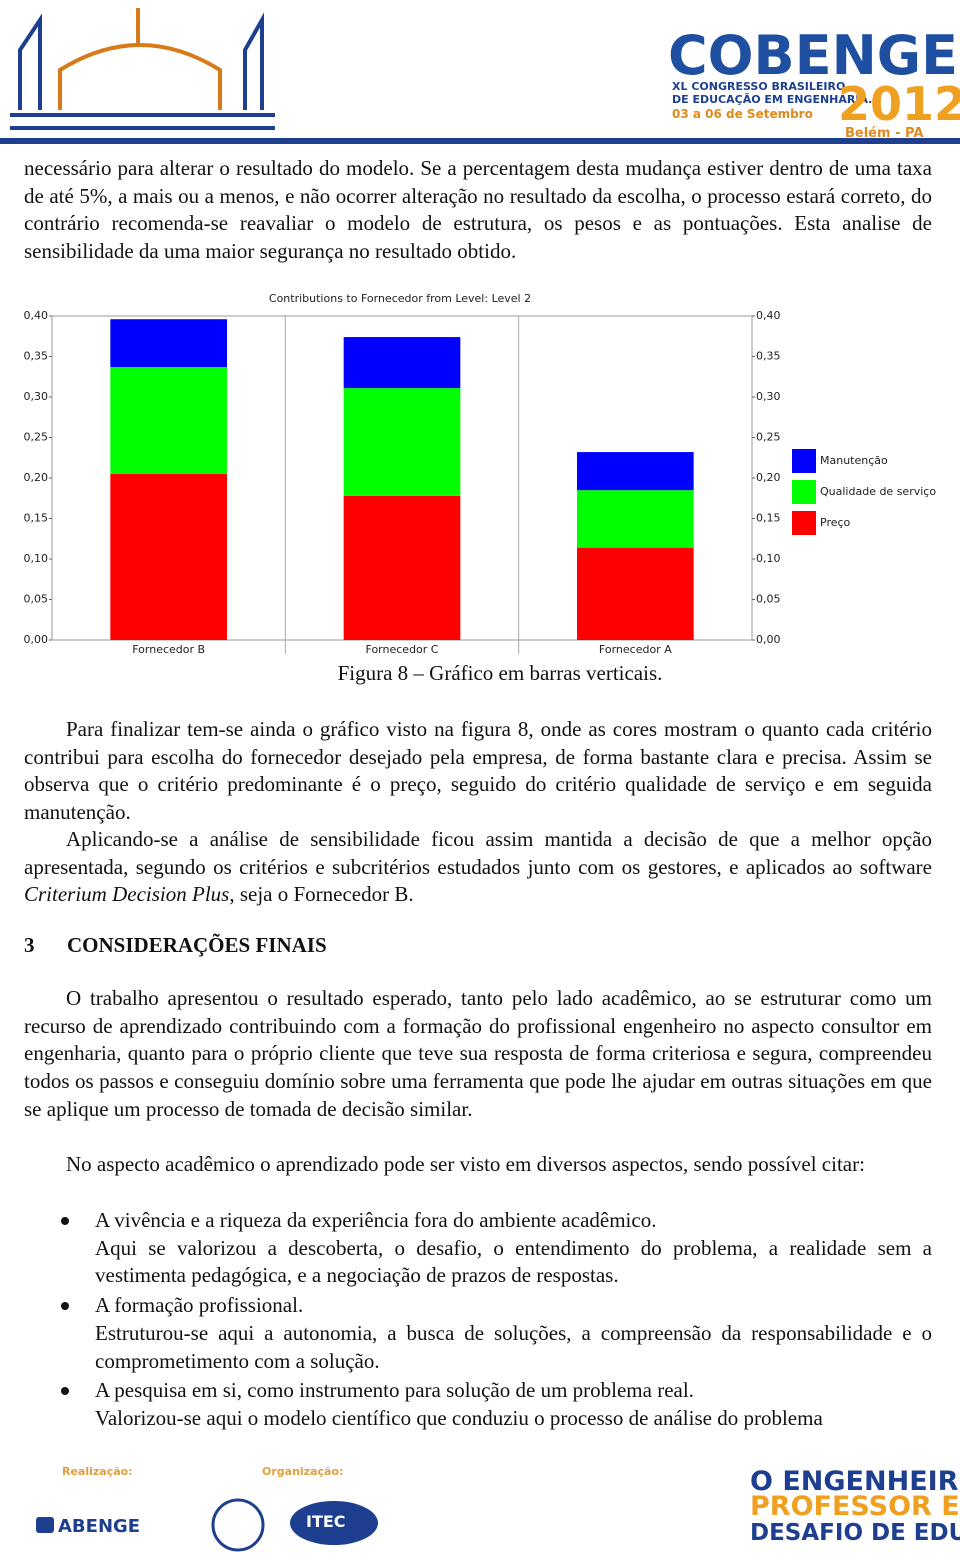 The height and width of the screenshot is (1565, 960). What do you see at coordinates (36, 518) in the screenshot?
I see `y-tick-label: 0,15` at bounding box center [36, 518].